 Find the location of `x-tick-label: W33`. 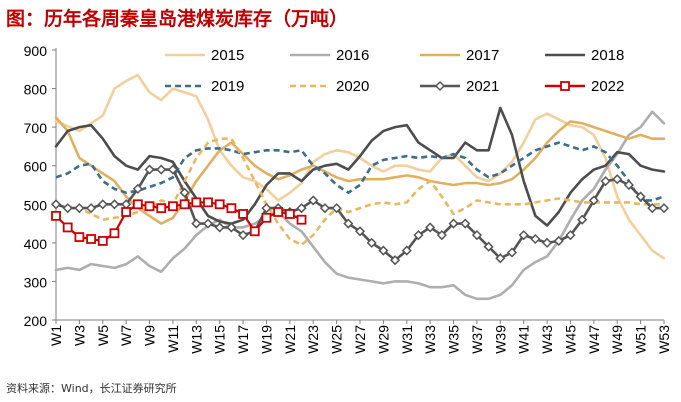

x-tick-label: W33 is located at coordinates (430, 339).